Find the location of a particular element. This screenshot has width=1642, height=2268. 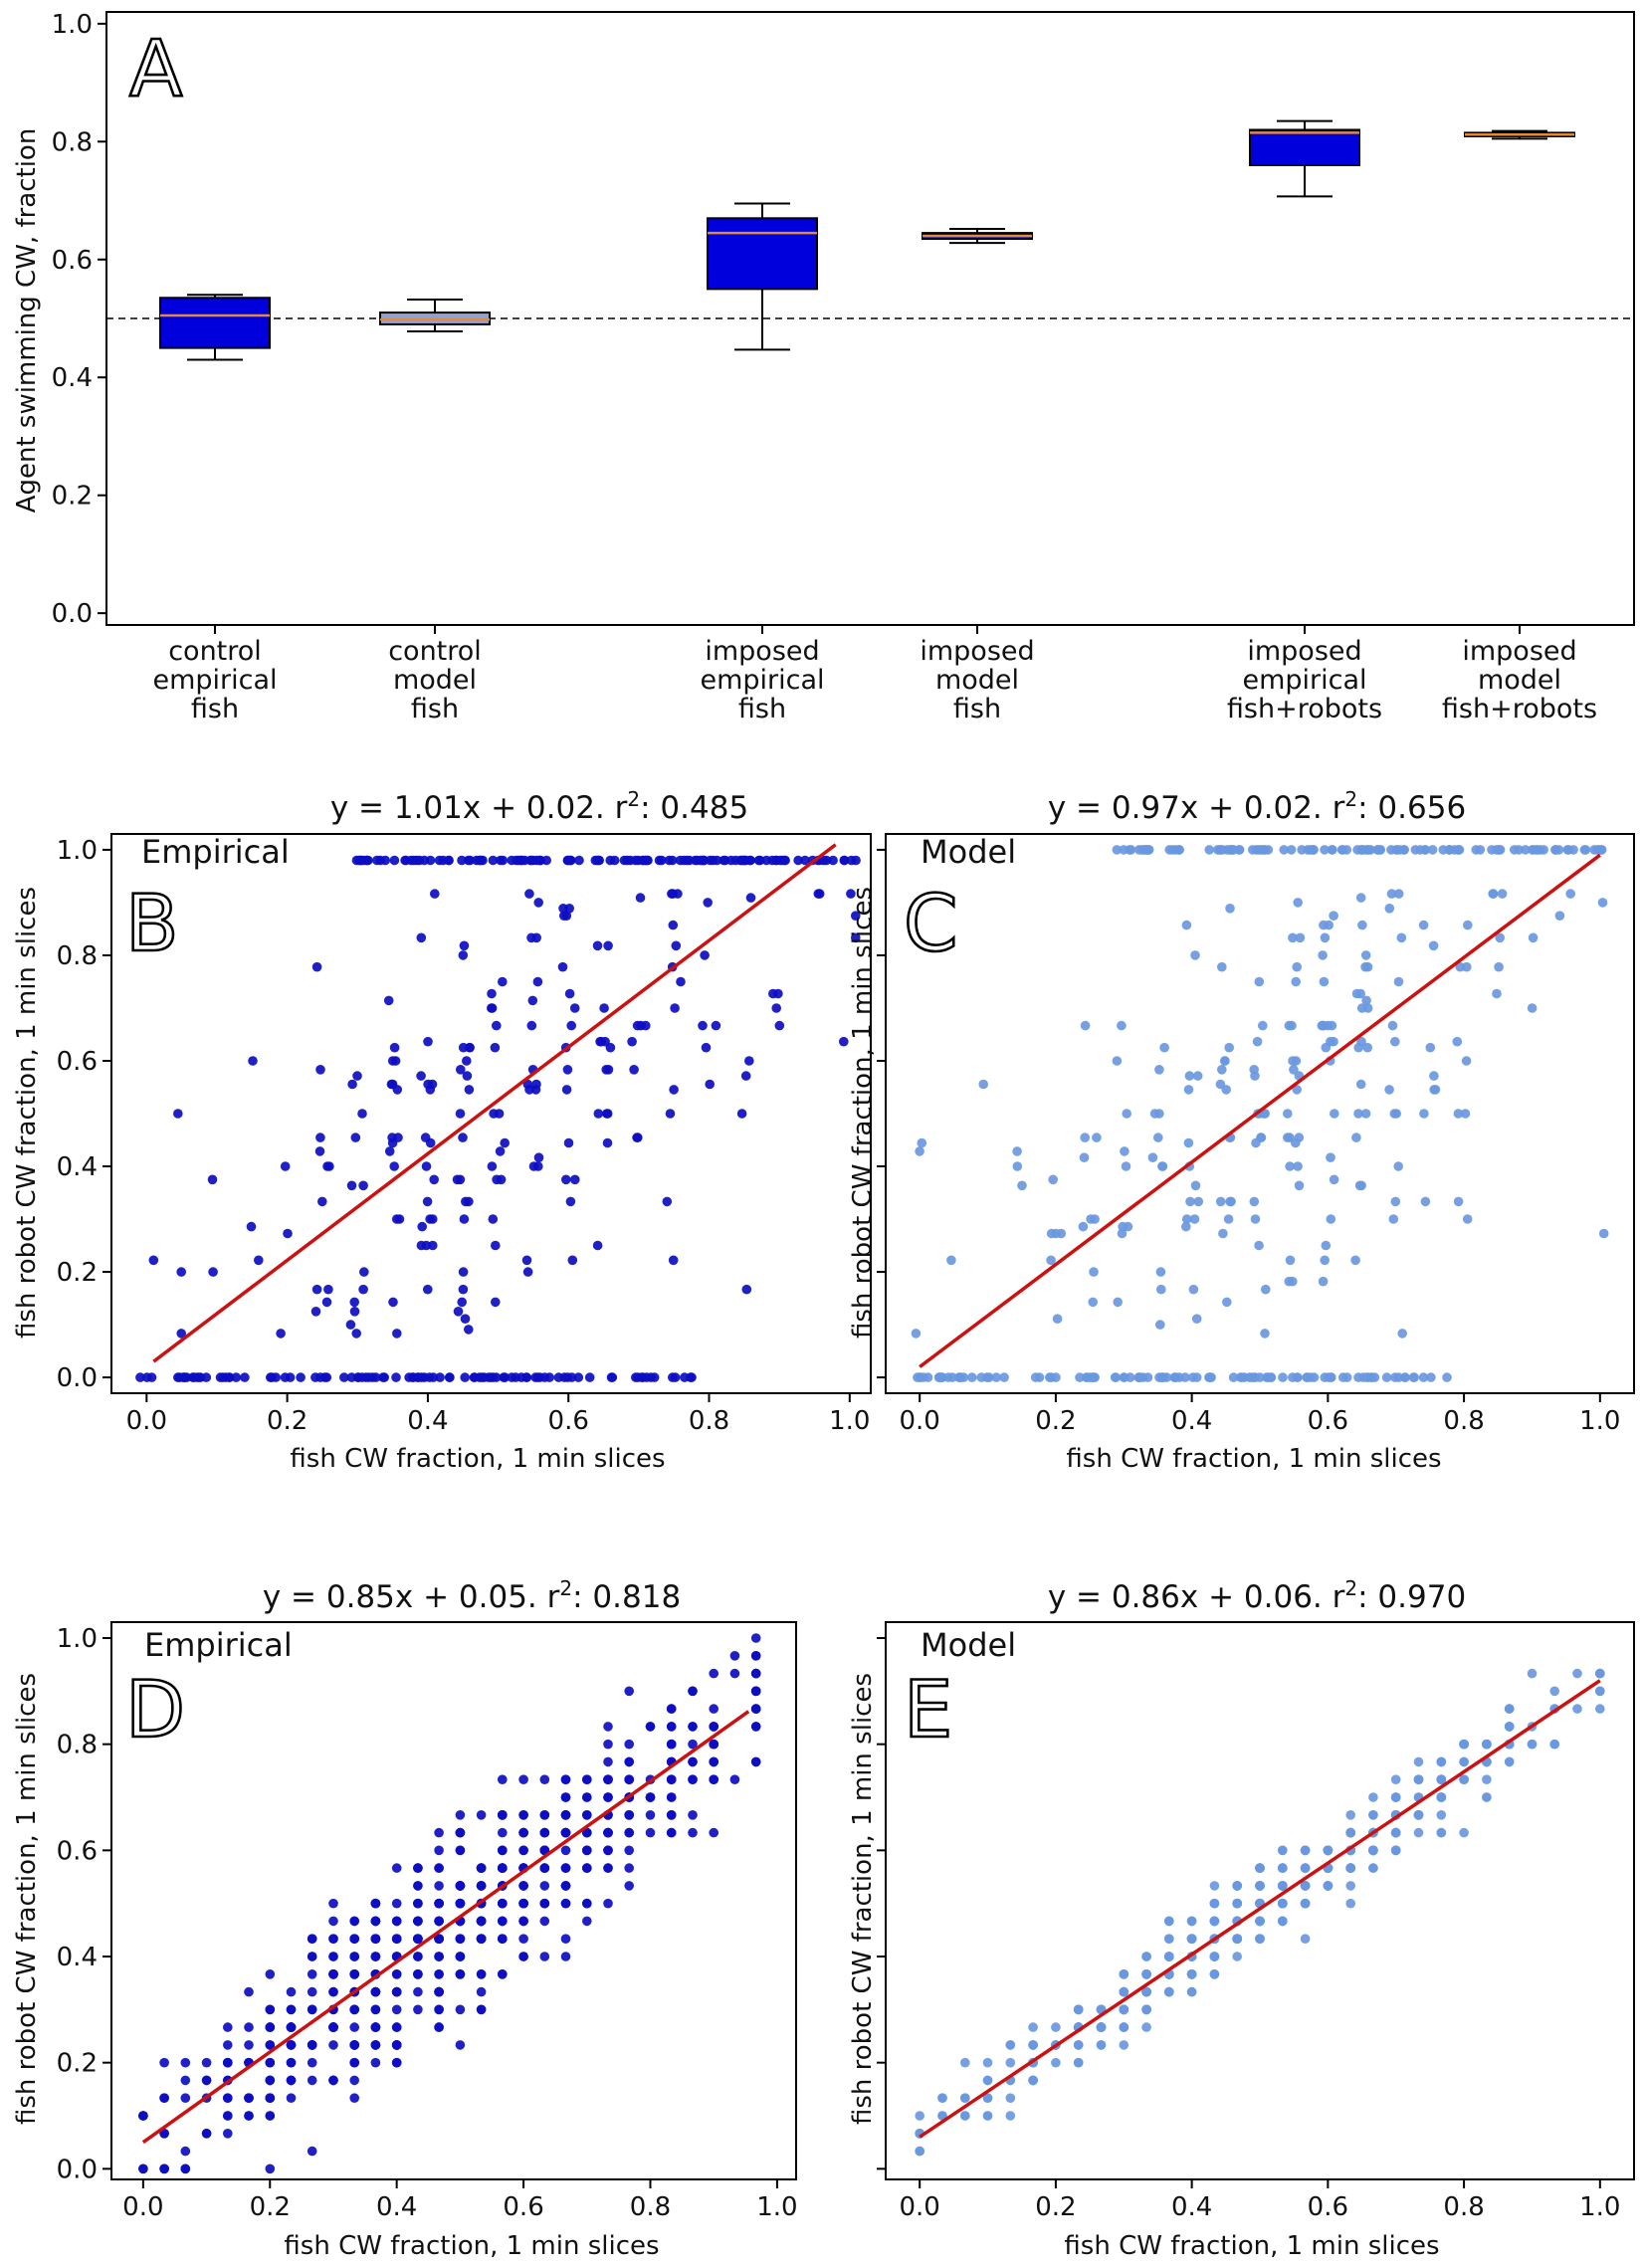

panel-c-fit-line is located at coordinates (1260, 1110).